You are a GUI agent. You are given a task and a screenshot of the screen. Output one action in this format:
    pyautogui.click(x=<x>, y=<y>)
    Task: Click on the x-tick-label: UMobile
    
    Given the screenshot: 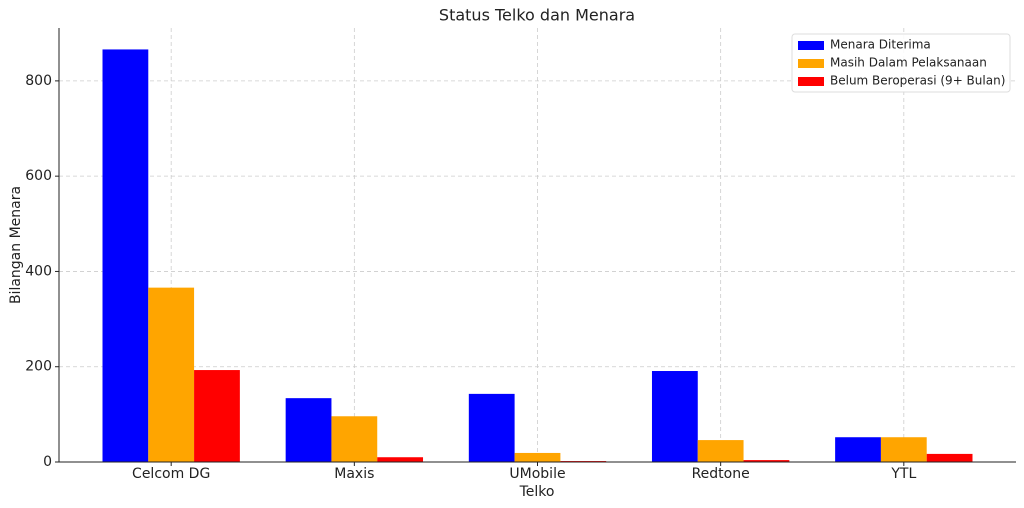 What is the action you would take?
    pyautogui.click(x=537, y=474)
    